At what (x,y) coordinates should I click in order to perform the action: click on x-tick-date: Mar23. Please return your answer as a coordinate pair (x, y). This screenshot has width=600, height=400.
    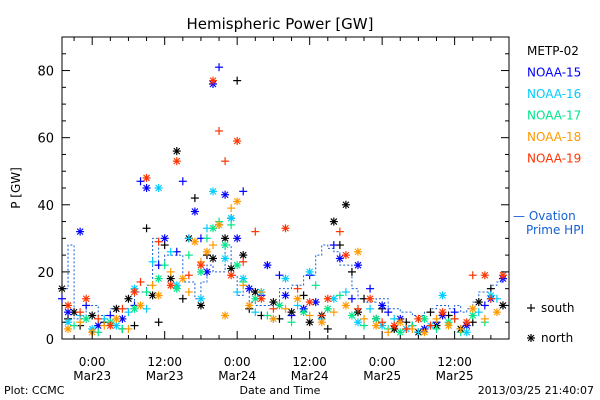
    Looking at the image, I should click on (92, 376).